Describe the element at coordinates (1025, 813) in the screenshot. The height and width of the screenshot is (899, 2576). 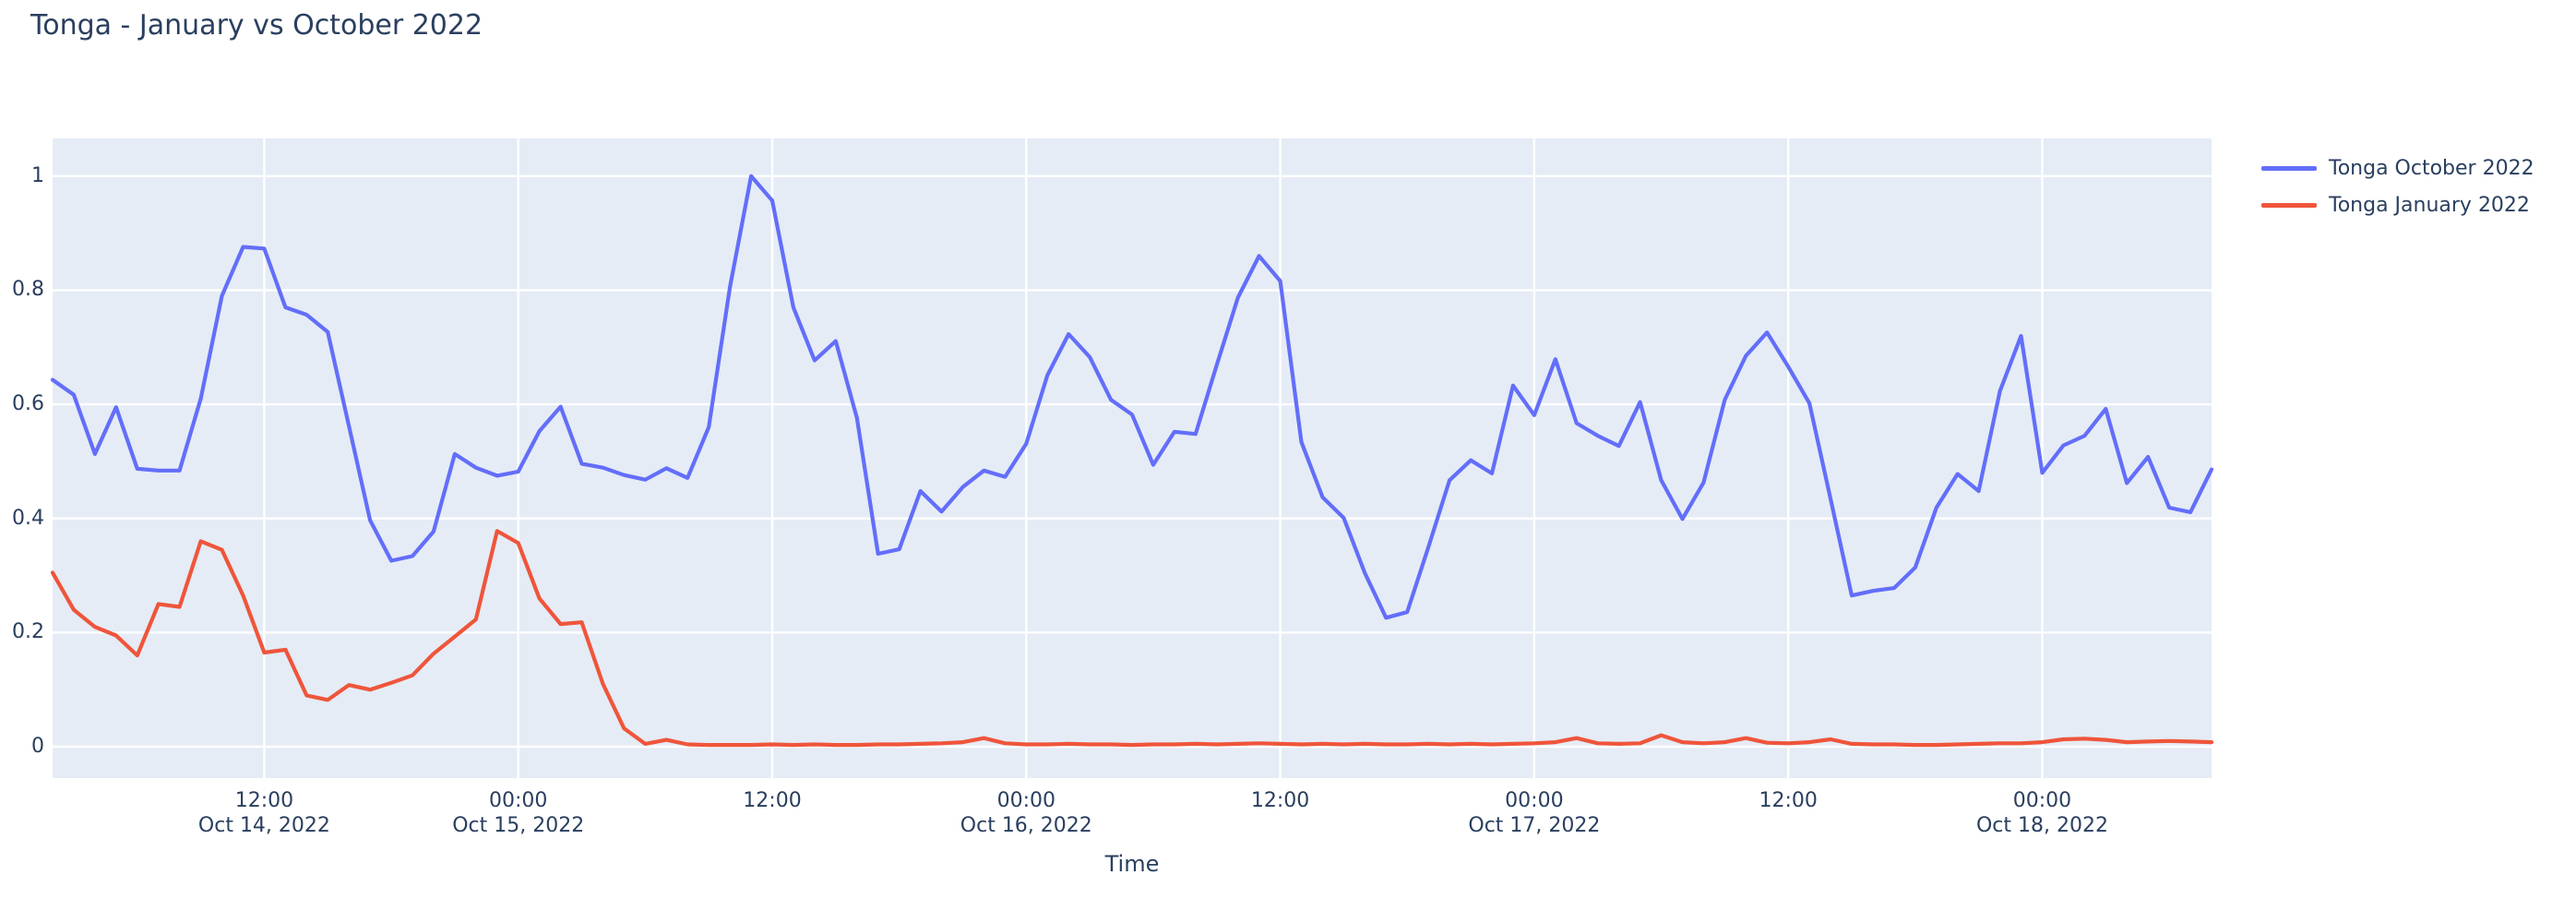
I see `x-tick-label: 00:00 Oct 16, 2022` at that location.